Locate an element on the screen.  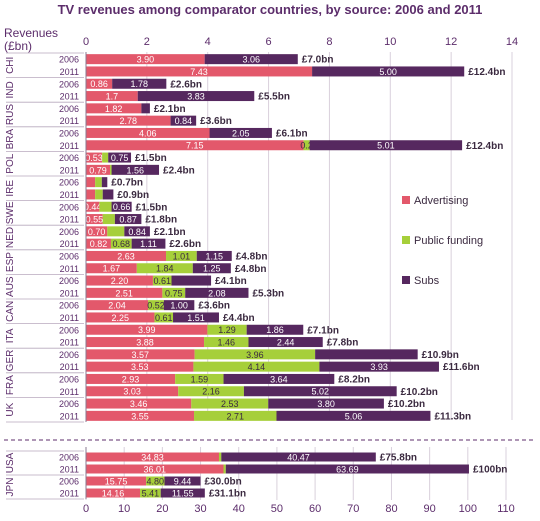
total-label: £30.0bn is located at coordinates (223, 482).